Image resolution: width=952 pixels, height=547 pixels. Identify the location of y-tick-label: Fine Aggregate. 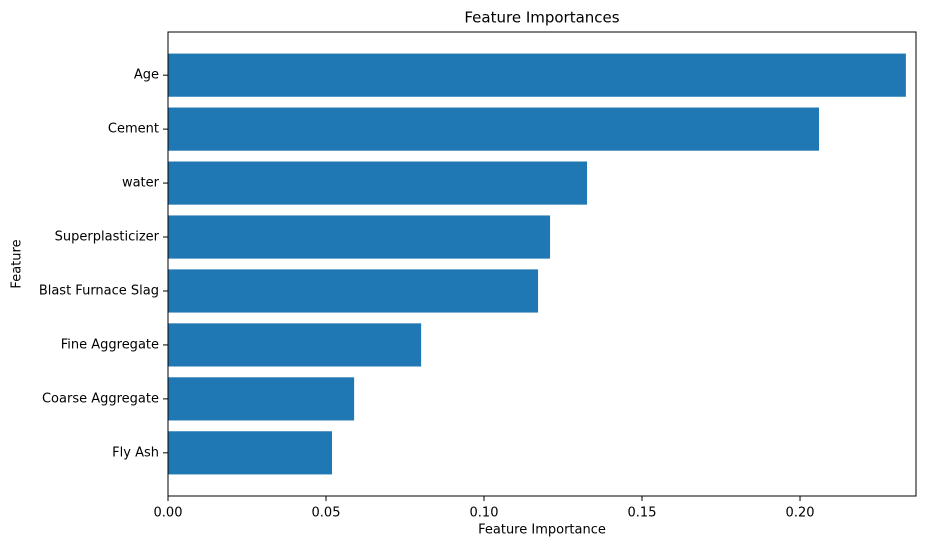
(110, 344).